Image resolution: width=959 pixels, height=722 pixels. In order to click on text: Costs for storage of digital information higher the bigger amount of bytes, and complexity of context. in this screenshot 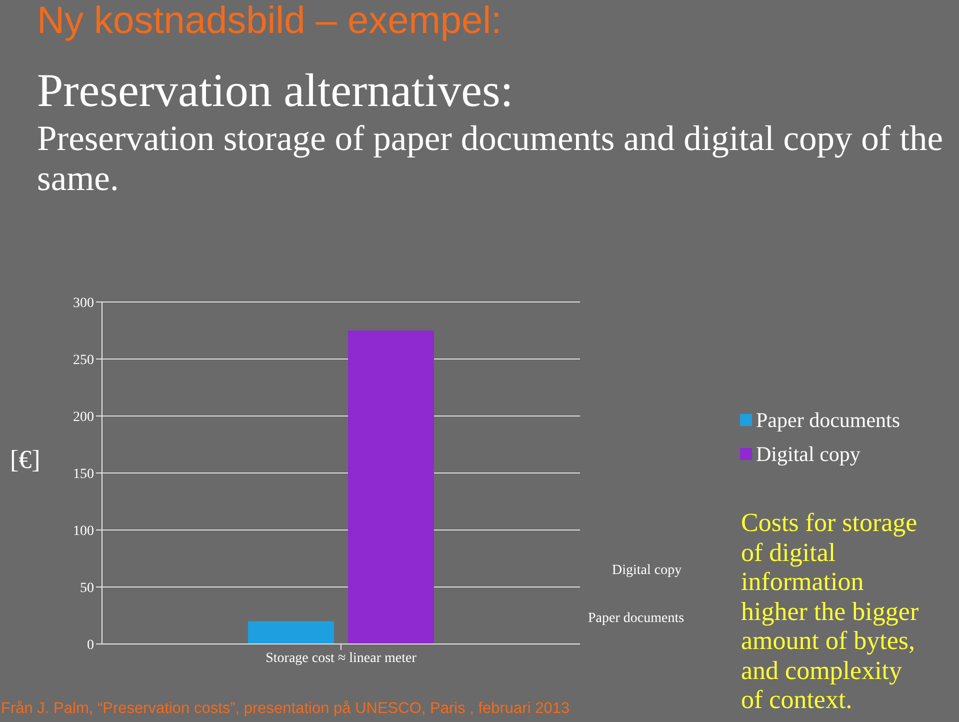, I will do `click(830, 611)`.